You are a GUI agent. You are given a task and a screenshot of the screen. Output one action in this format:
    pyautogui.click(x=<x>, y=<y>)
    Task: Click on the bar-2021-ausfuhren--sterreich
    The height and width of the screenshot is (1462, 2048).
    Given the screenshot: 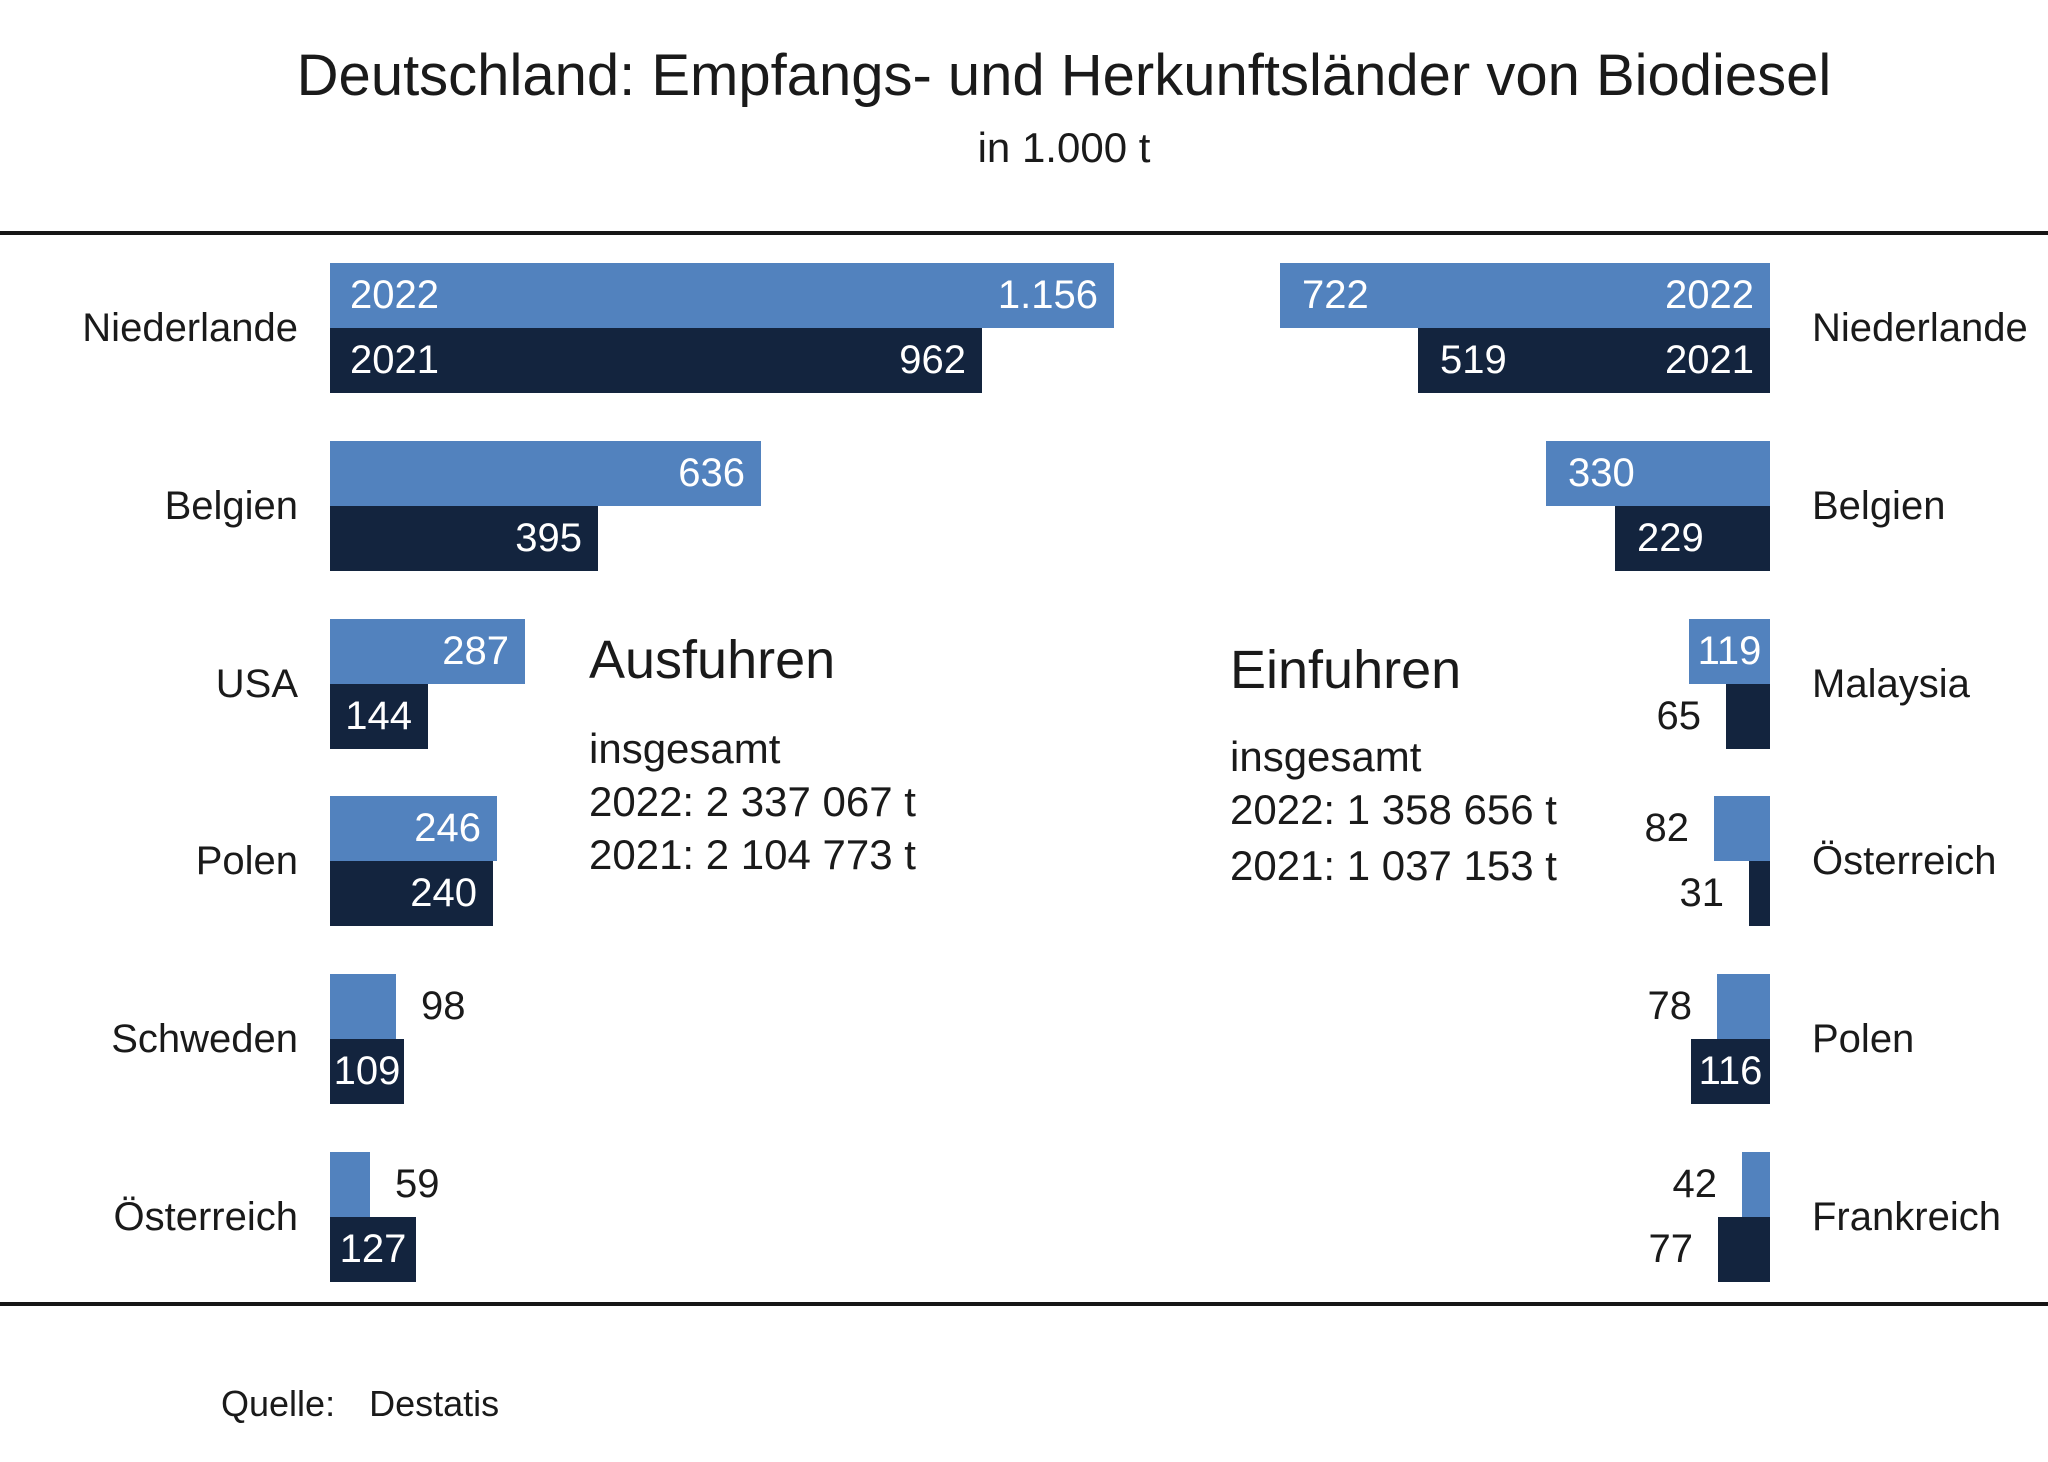 What is the action you would take?
    pyautogui.click(x=373, y=1249)
    